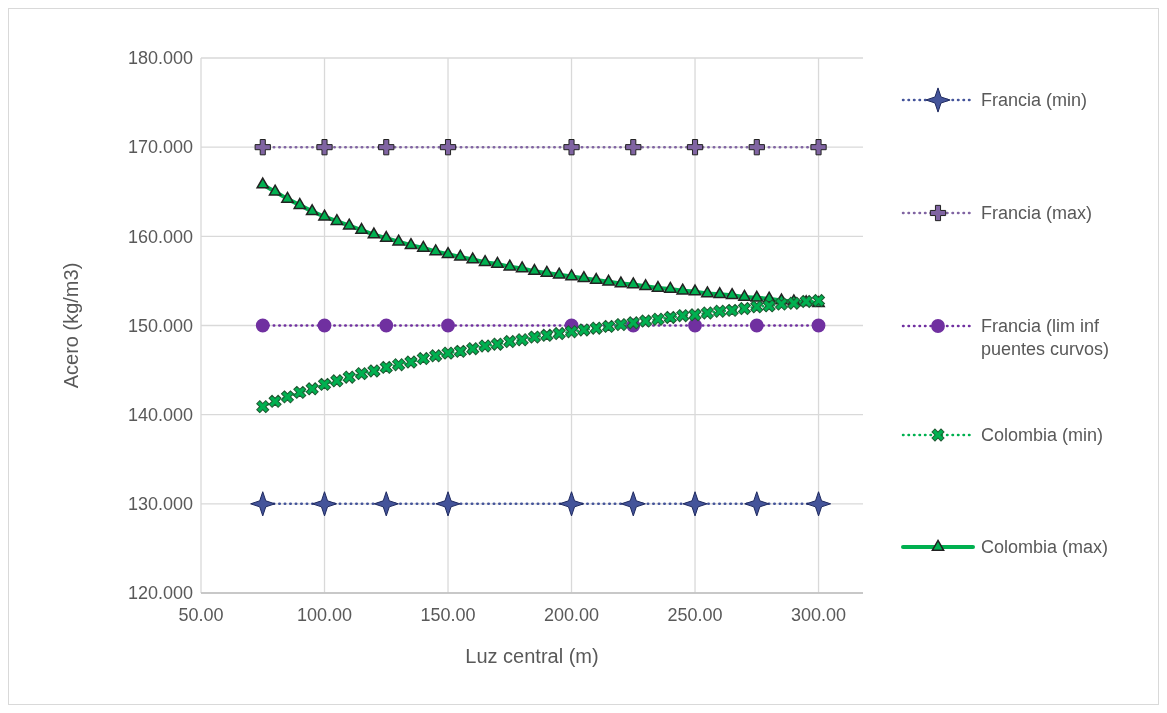 This screenshot has width=1167, height=713. Describe the element at coordinates (160, 504) in the screenshot. I see `y-tick-label: 130.000` at that location.